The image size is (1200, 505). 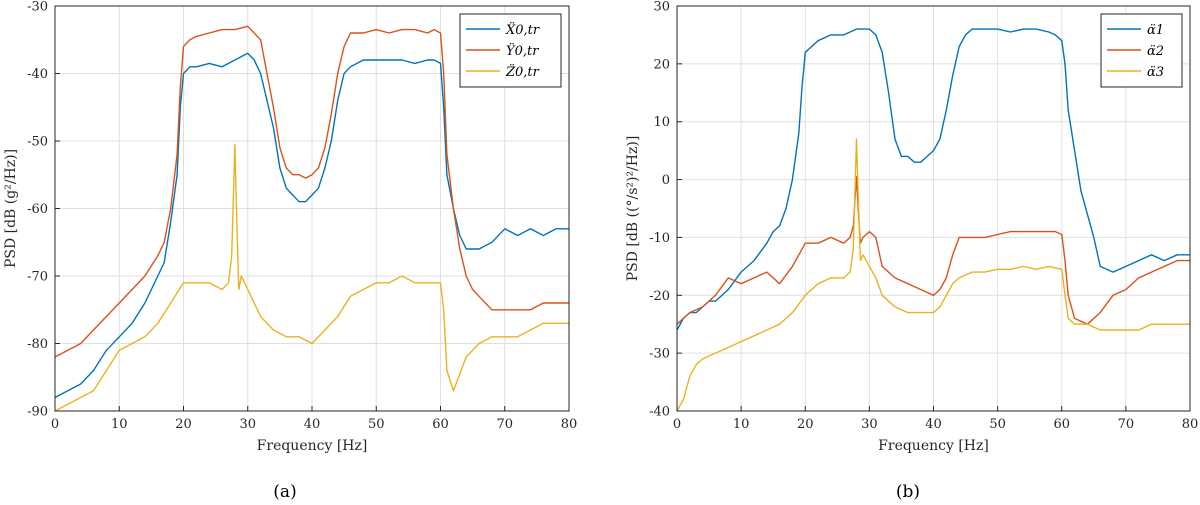 I want to click on legend: Ẍ0,tr Ÿ0,tr Z̈0,tr, so click(x=510, y=50).